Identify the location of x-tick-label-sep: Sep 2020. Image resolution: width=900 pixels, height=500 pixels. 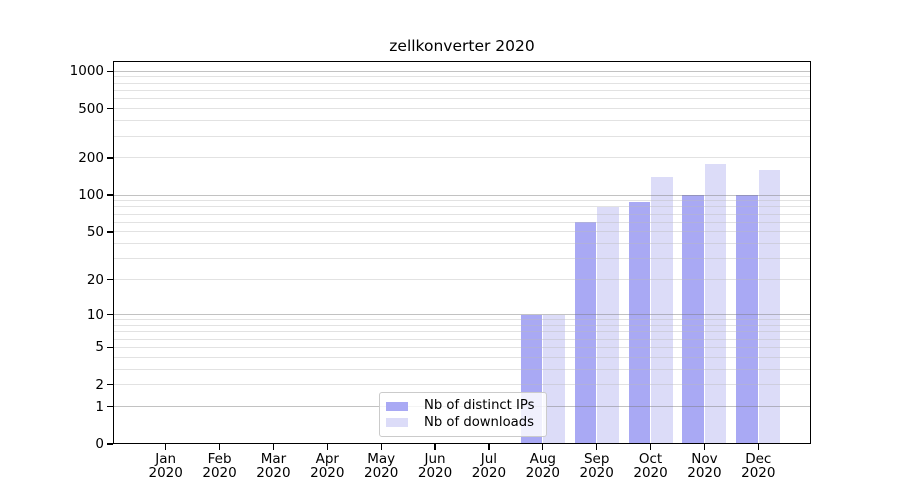
(597, 466).